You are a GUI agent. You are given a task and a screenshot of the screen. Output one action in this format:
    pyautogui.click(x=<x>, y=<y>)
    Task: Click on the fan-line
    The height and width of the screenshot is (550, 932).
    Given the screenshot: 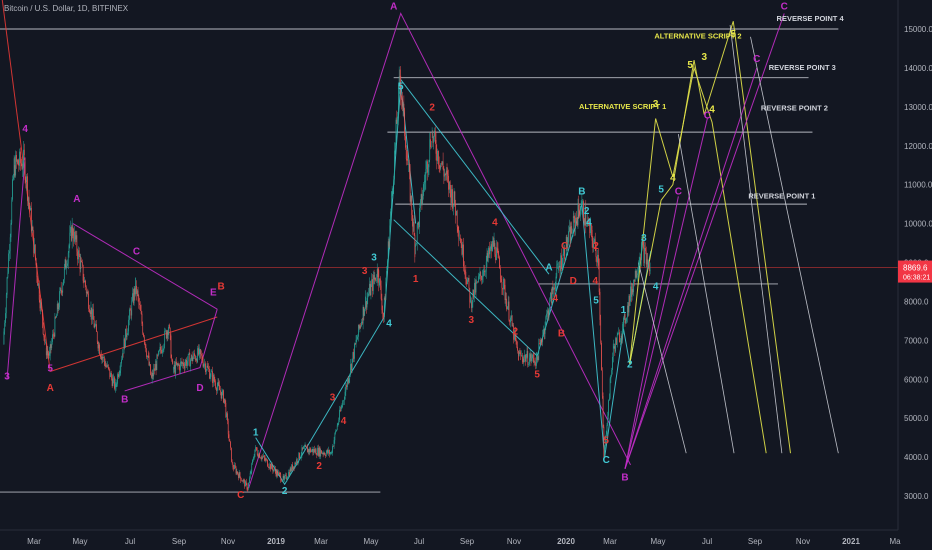 What is the action you would take?
    pyautogui.click(x=704, y=241)
    